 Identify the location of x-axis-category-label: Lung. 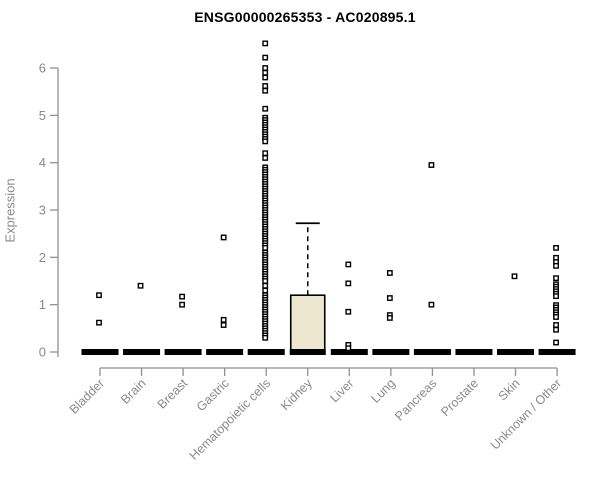
(383, 391).